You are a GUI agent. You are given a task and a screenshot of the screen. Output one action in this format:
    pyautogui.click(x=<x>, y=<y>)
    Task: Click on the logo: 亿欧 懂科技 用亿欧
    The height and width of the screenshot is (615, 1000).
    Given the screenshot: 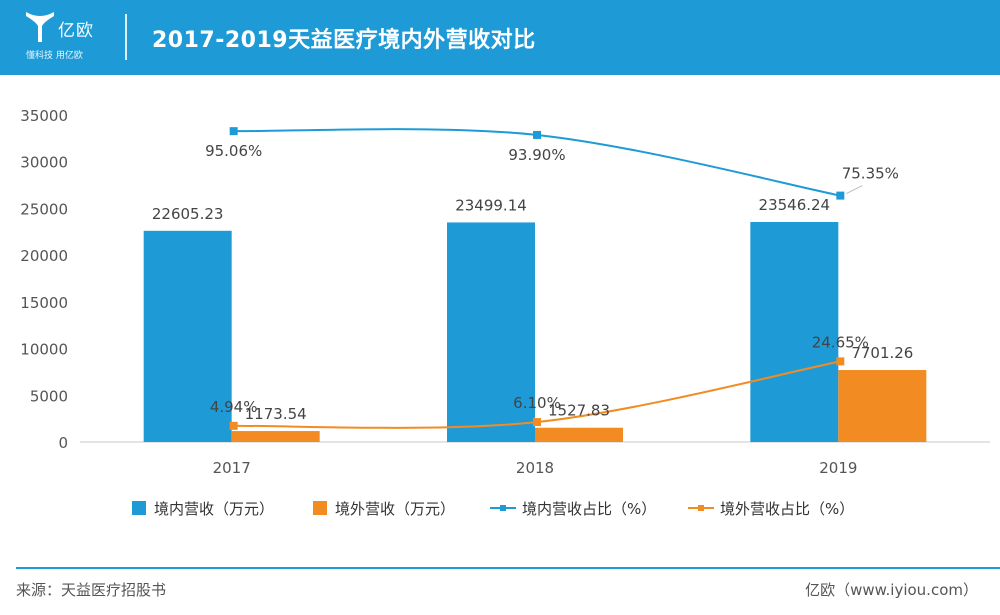 What is the action you would take?
    pyautogui.click(x=64, y=38)
    